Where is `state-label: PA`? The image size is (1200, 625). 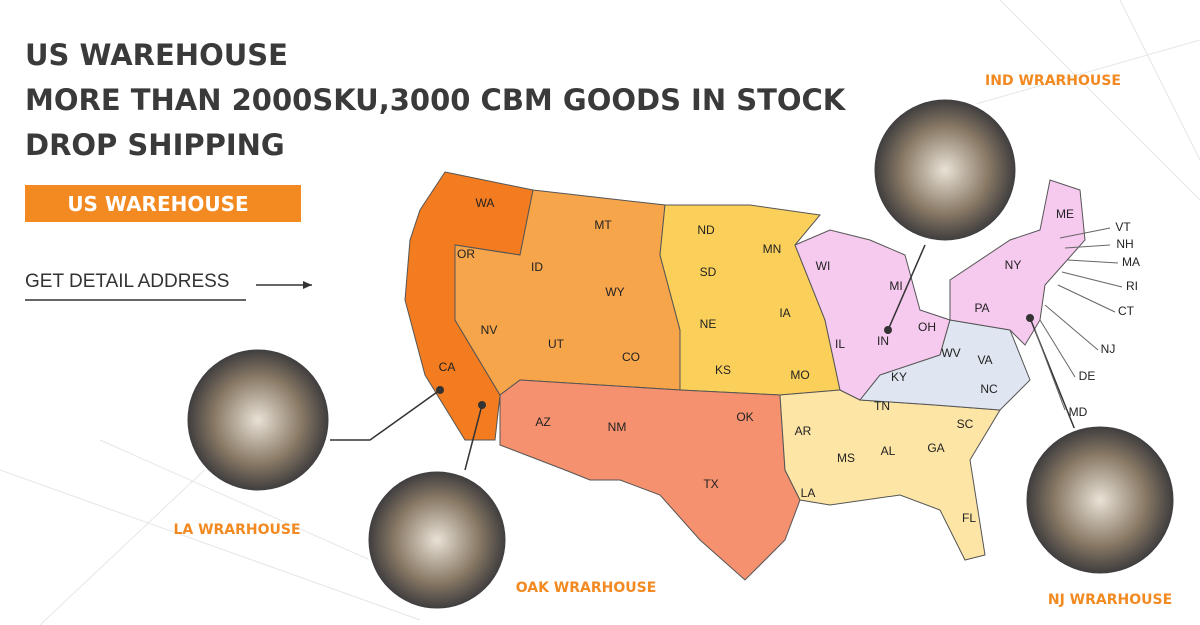
state-label: PA is located at coordinates (981, 308).